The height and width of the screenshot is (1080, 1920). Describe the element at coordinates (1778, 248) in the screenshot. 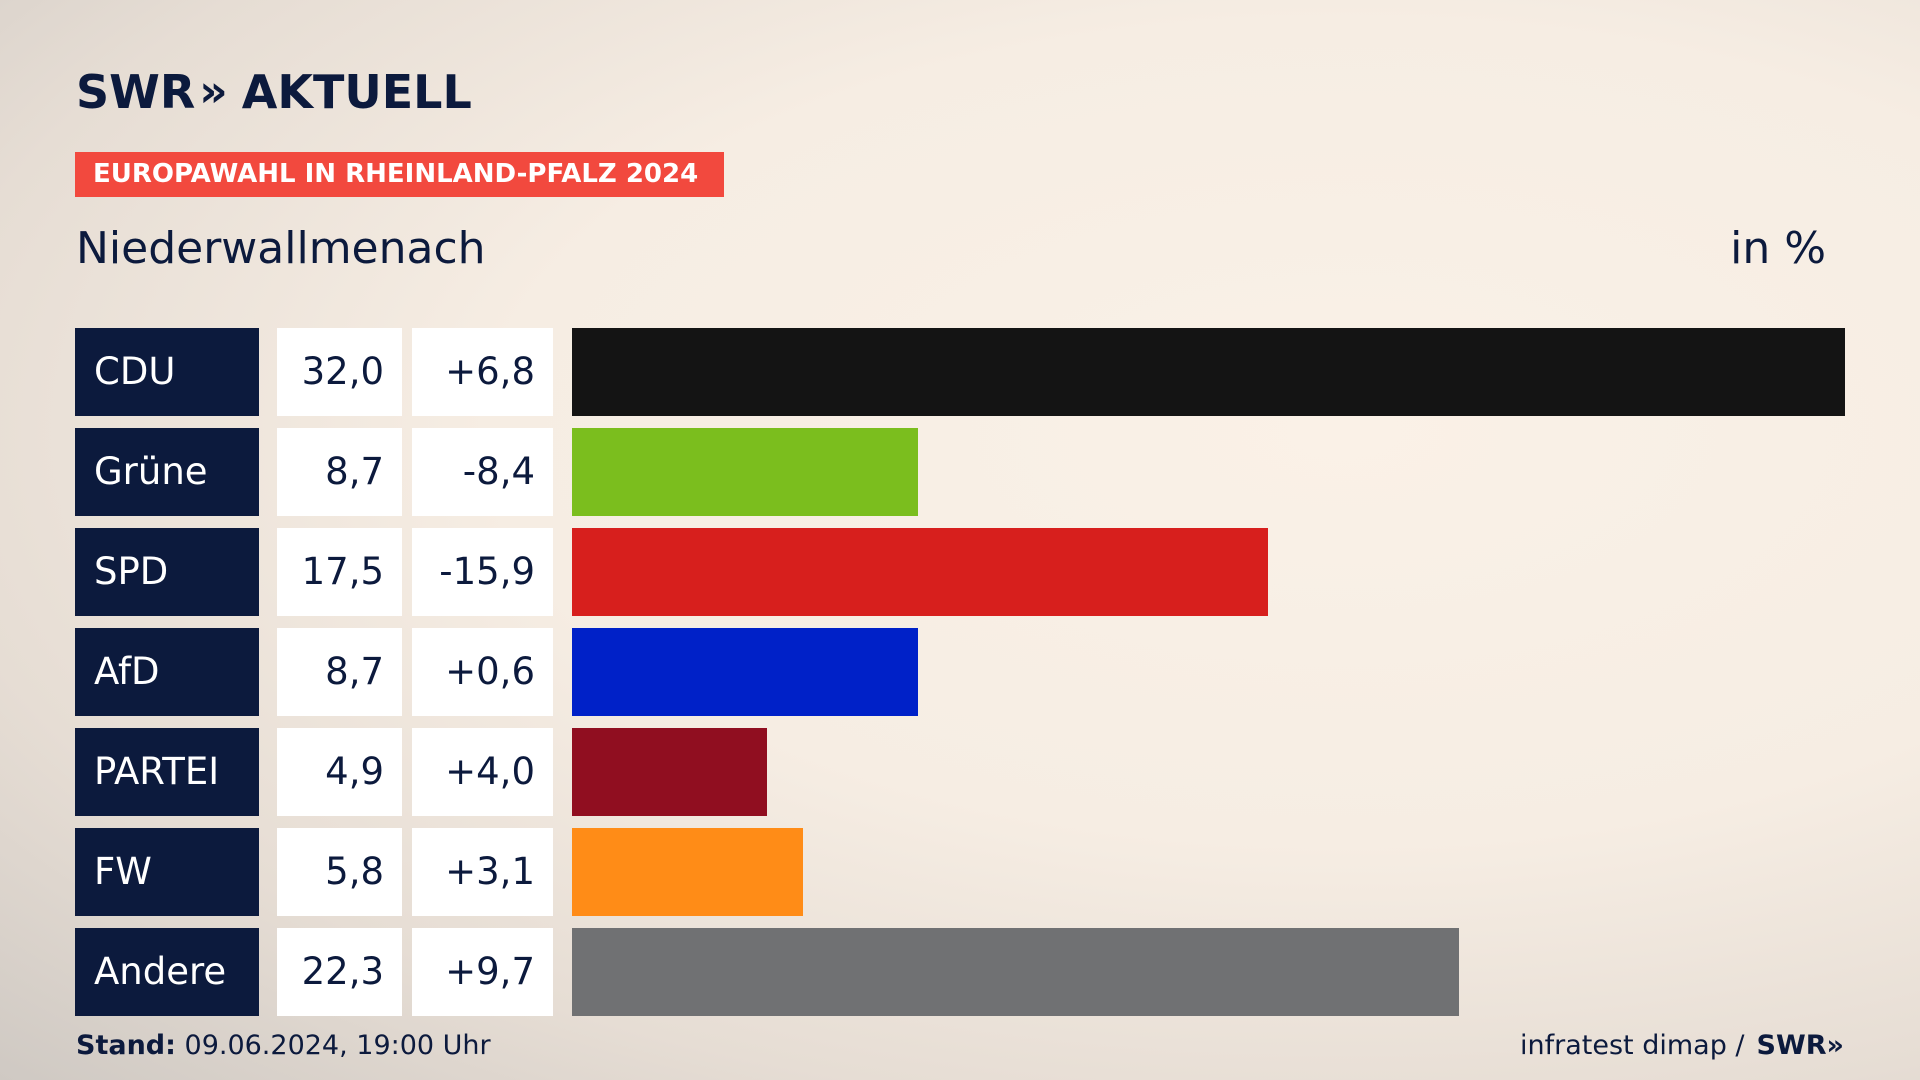

I see `unit-label: in %` at that location.